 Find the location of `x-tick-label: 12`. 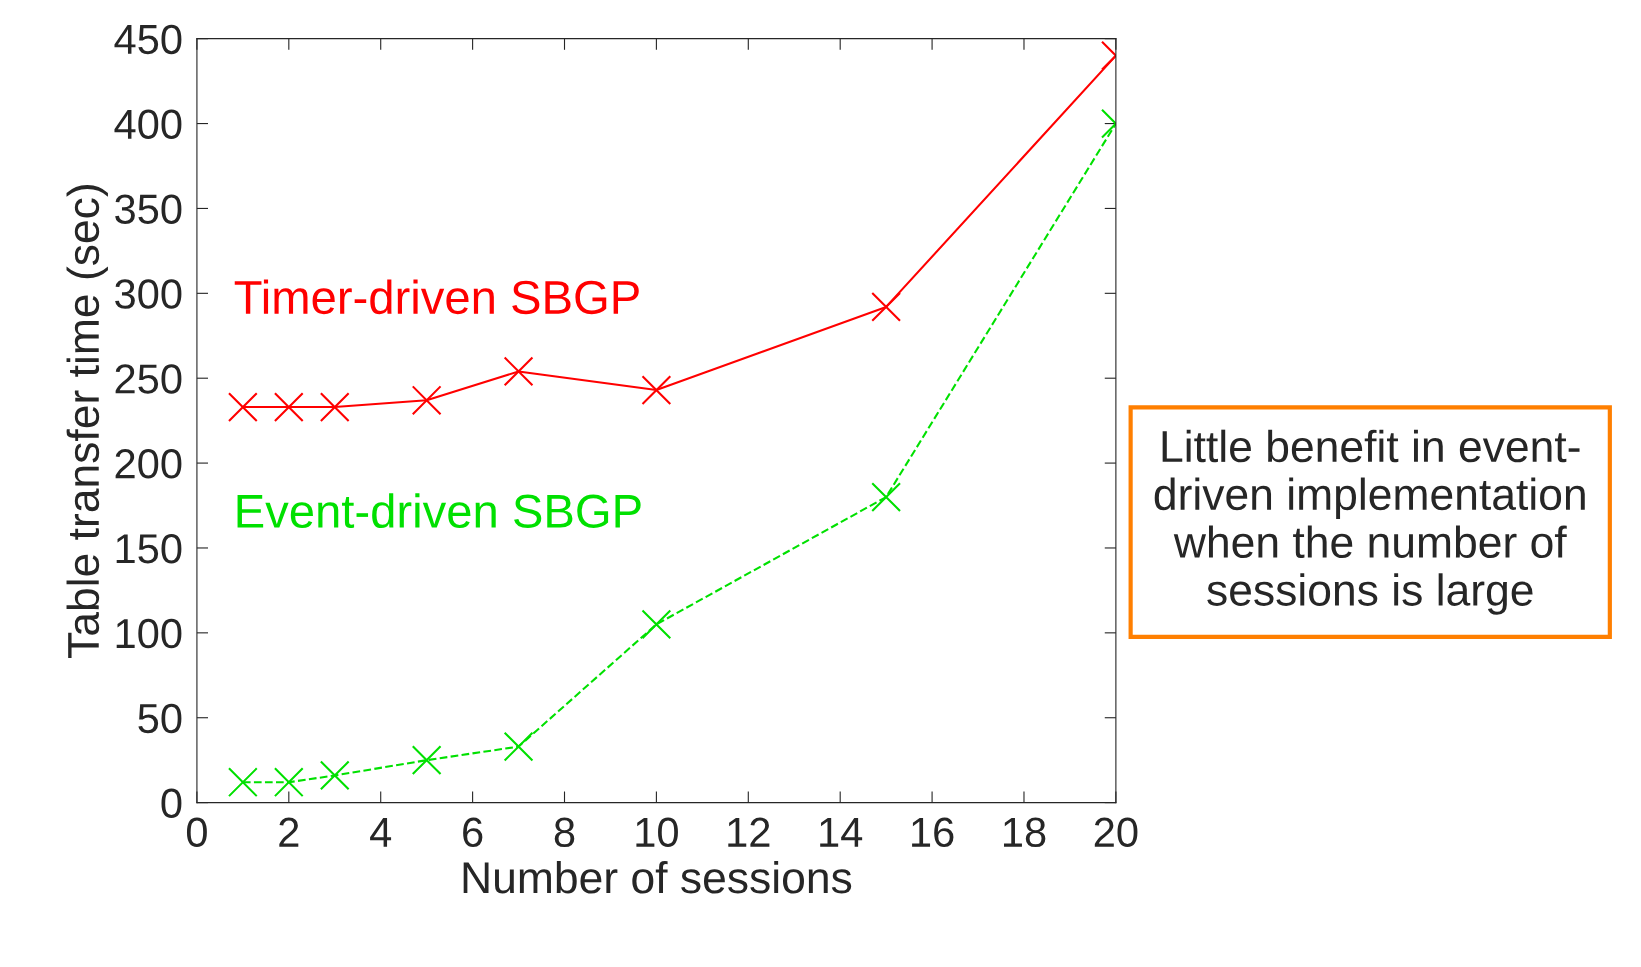

x-tick-label: 12 is located at coordinates (749, 832).